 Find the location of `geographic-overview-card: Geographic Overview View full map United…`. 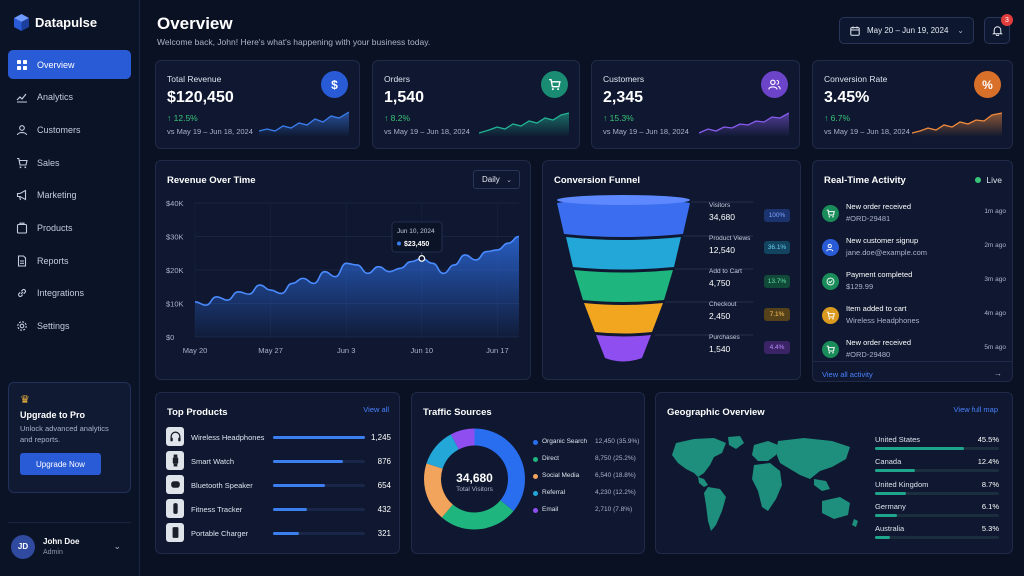

geographic-overview-card: Geographic Overview View full map United… is located at coordinates (834, 473).